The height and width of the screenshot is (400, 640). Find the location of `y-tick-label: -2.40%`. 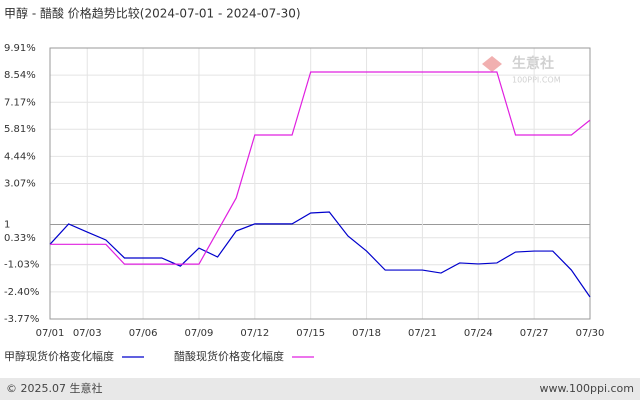

y-tick-label: -2.40% is located at coordinates (21, 292).